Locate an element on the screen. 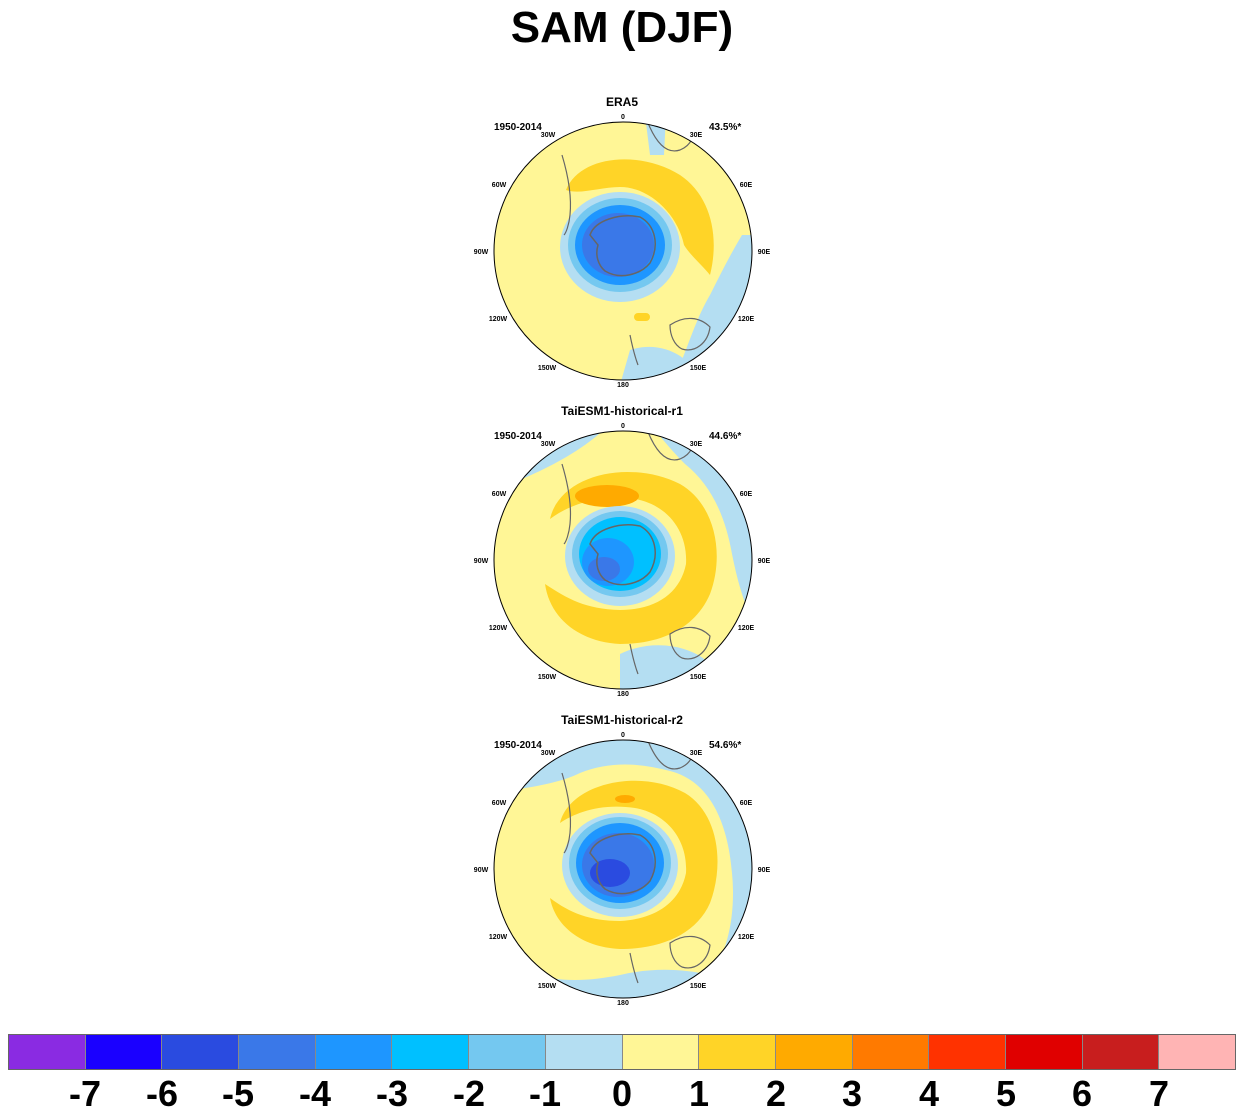  colorbar-tick-label: 2 is located at coordinates (776, 1093).